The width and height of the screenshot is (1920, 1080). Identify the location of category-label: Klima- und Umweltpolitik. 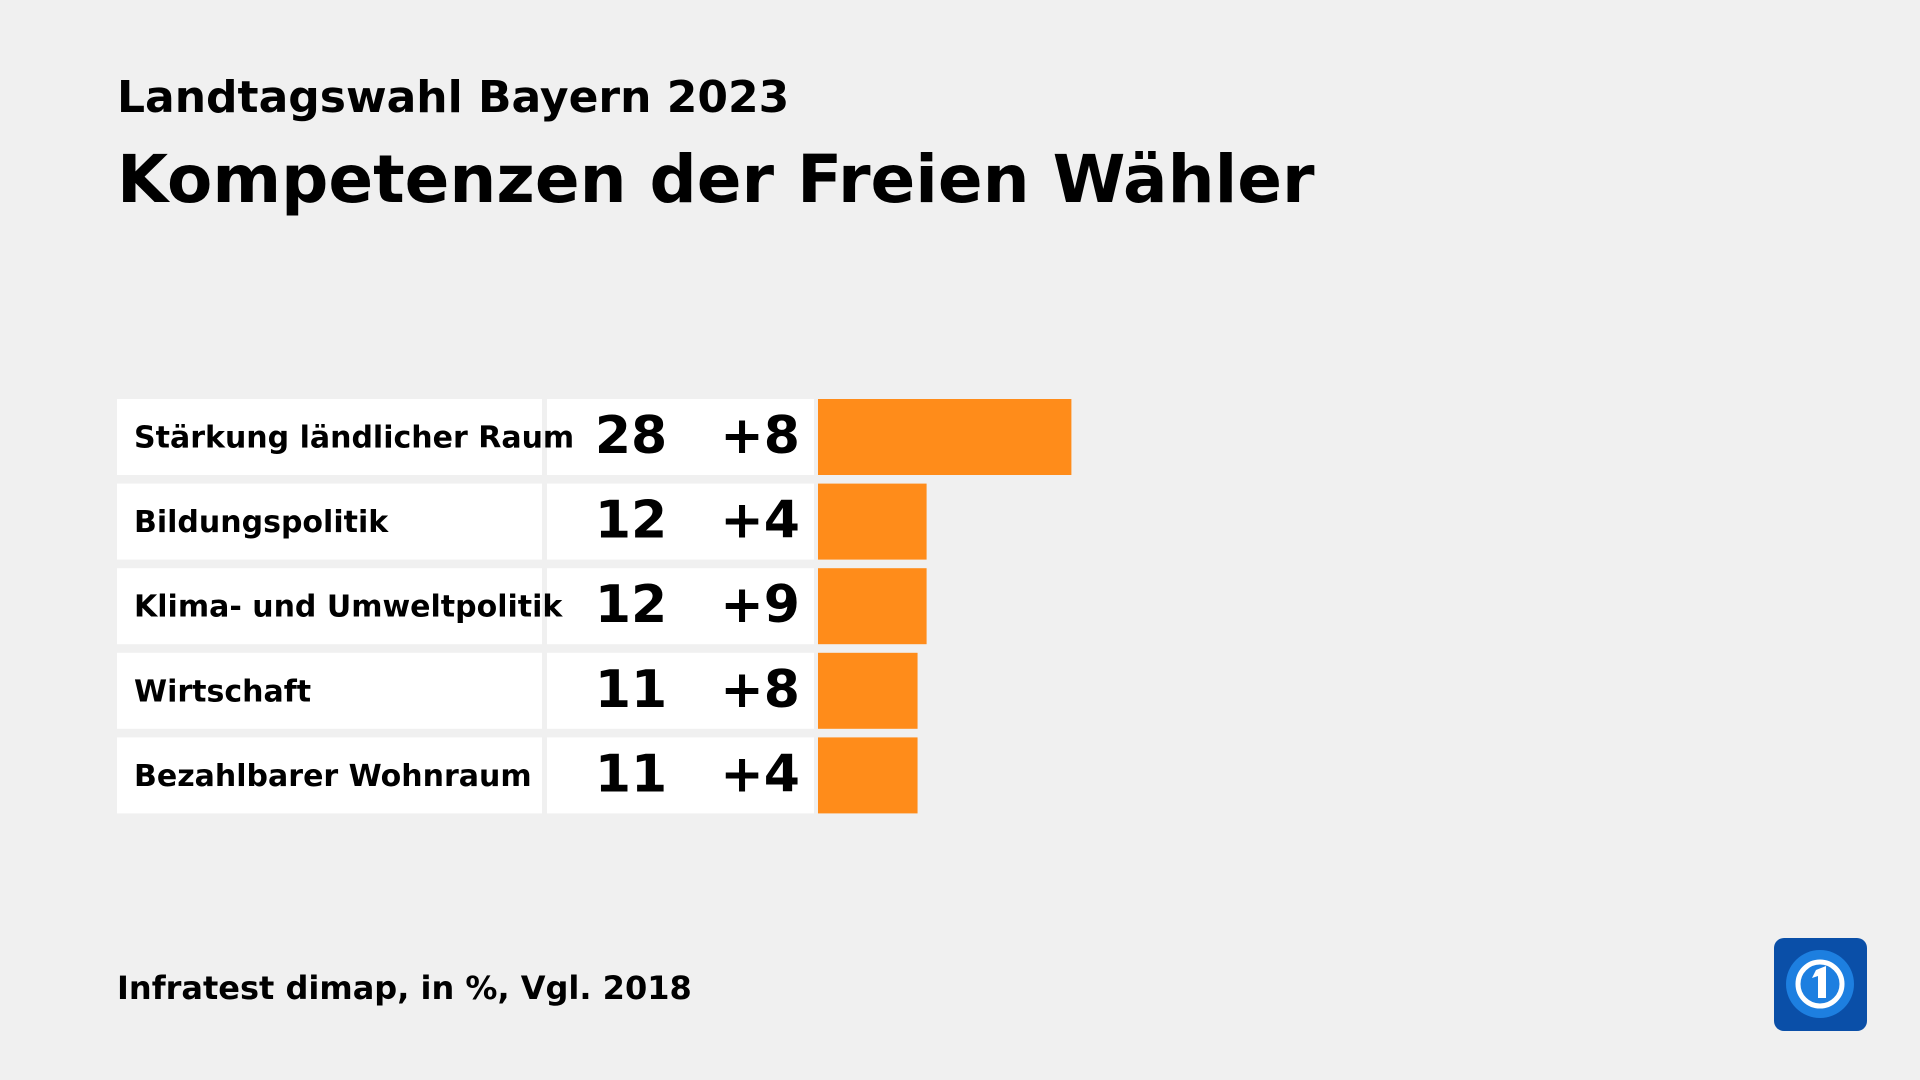
(348, 607).